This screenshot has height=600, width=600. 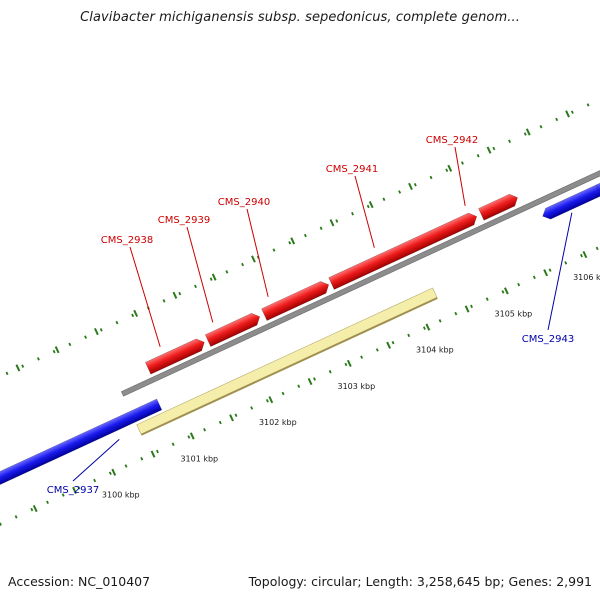 What do you see at coordinates (352, 169) in the screenshot?
I see `gene-label-cms-2941: CMS_2941` at bounding box center [352, 169].